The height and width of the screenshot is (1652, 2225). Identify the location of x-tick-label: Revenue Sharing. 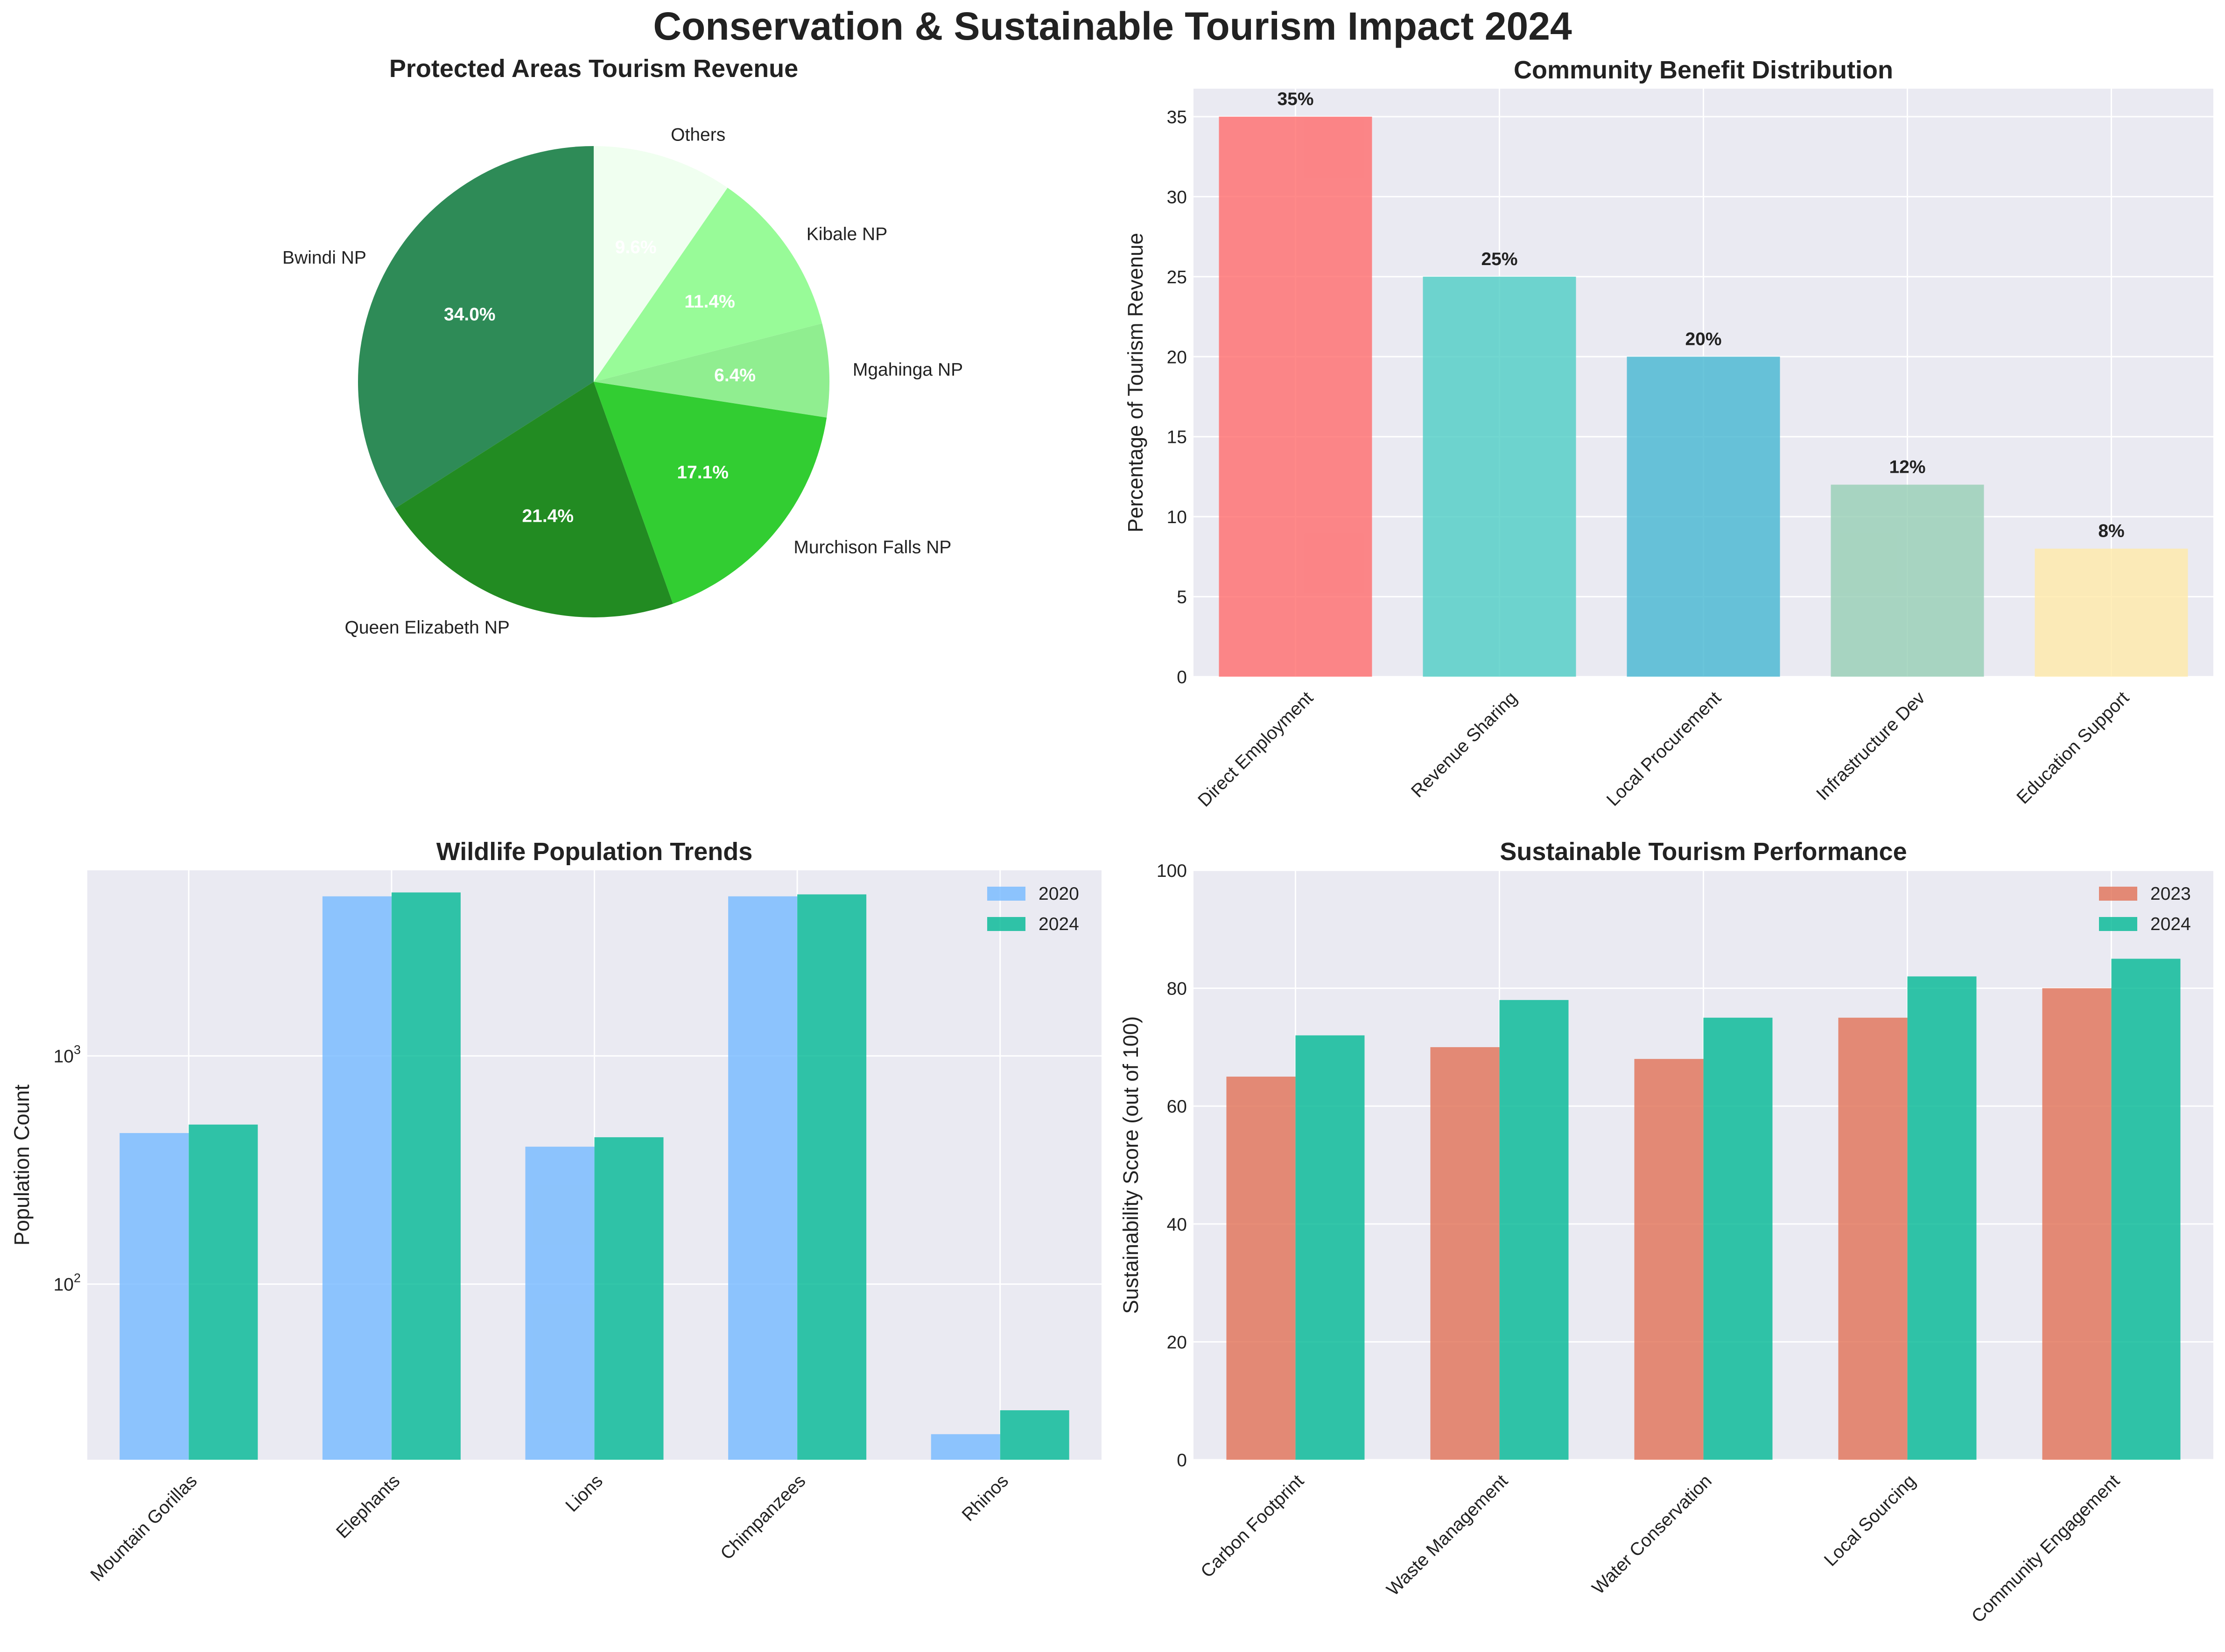
(1464, 745).